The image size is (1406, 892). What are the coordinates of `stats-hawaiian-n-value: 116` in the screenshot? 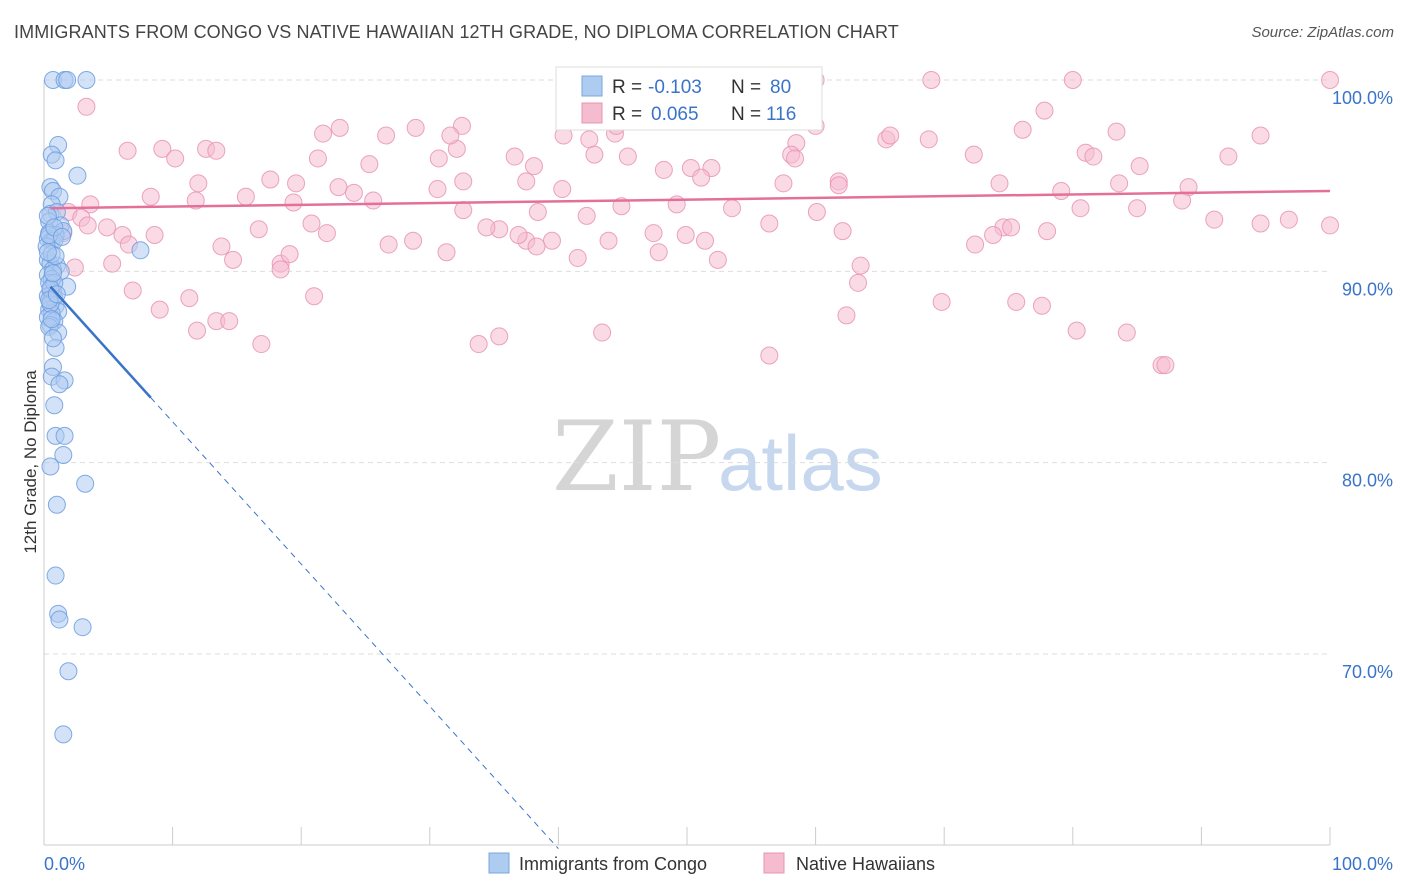 It's located at (781, 114).